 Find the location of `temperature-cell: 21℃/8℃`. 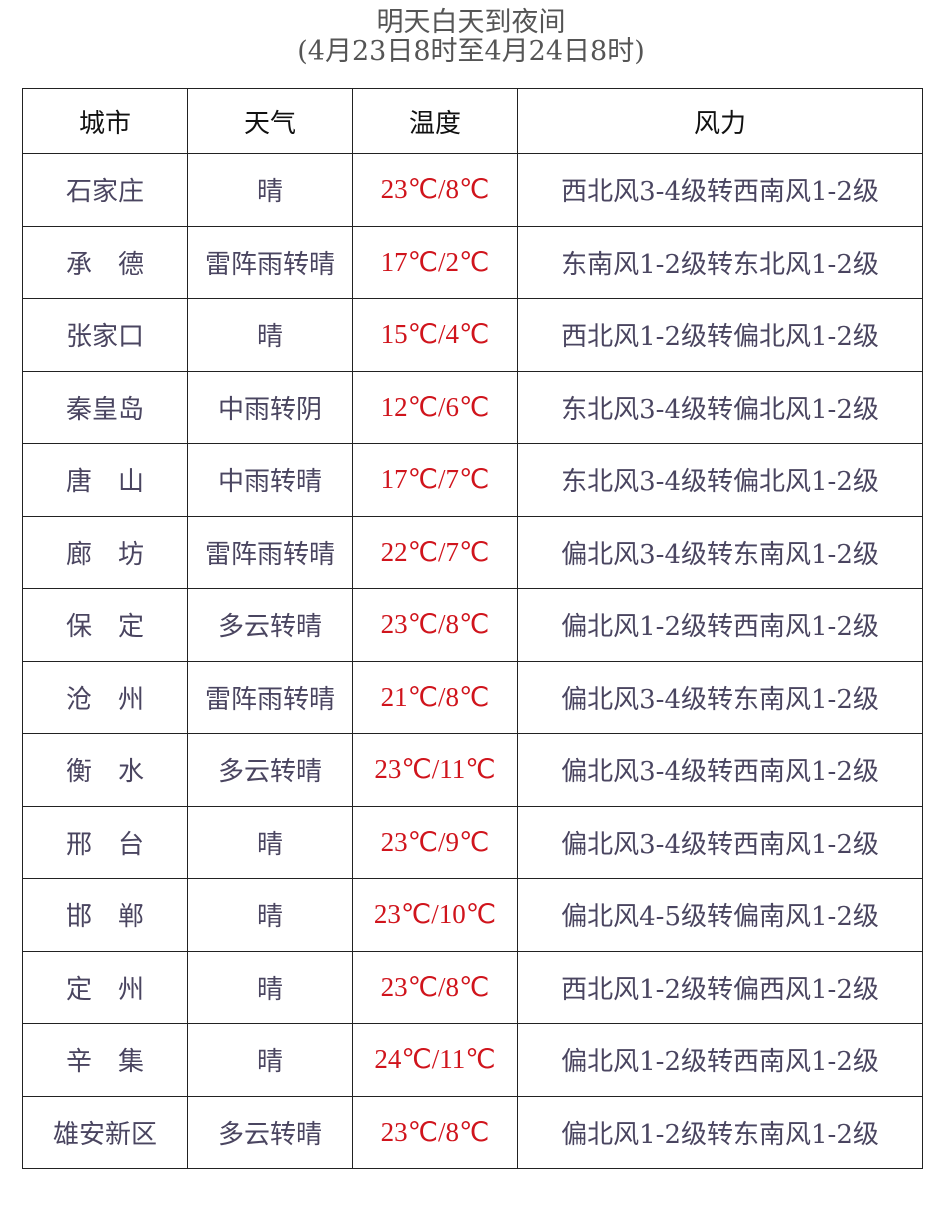

temperature-cell: 21℃/8℃ is located at coordinates (435, 697).